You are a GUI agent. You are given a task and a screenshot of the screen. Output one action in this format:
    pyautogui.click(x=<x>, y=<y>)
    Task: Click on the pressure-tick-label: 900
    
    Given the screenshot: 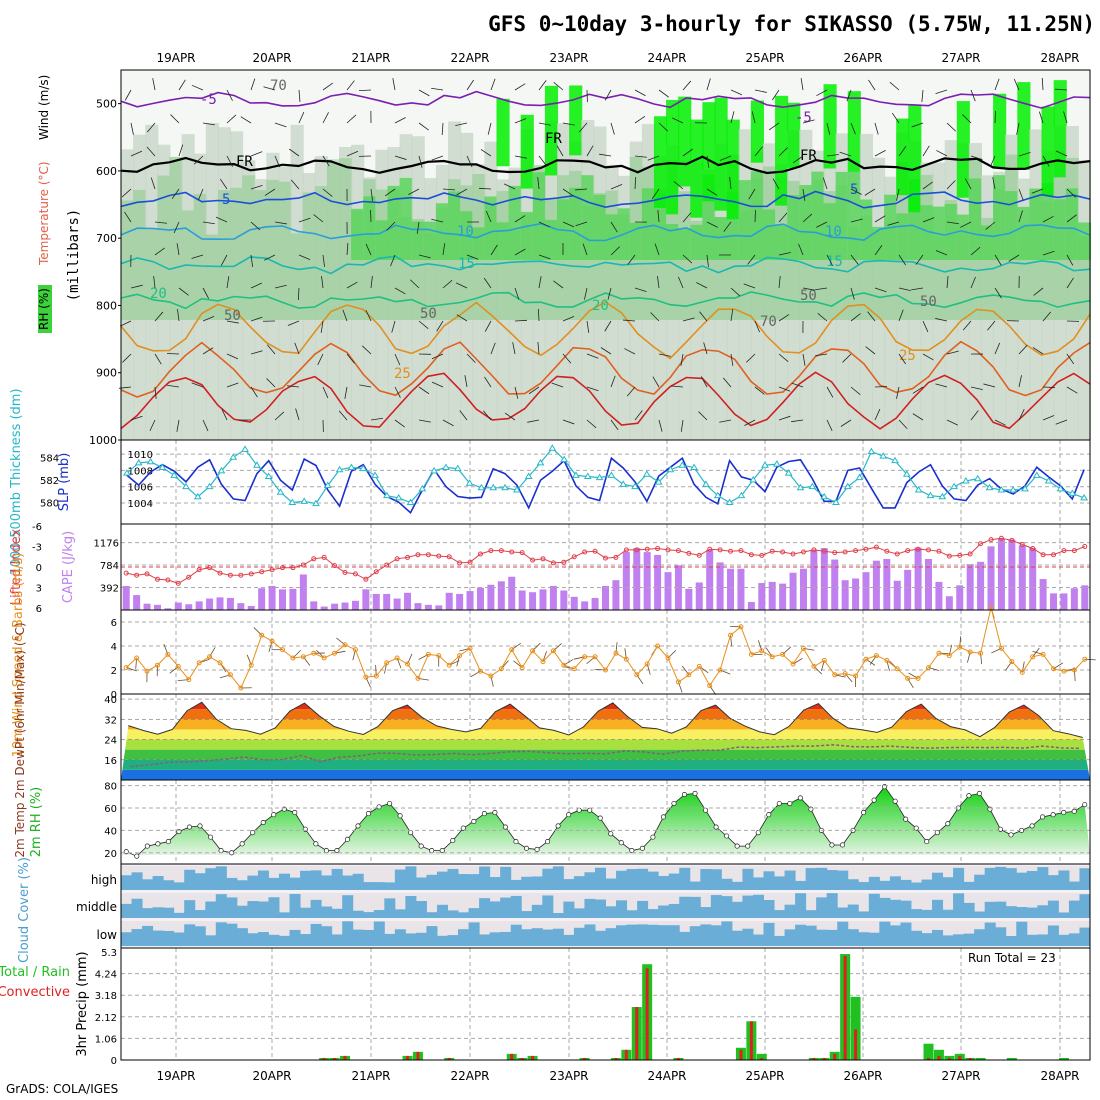 What is the action you would take?
    pyautogui.click(x=106, y=373)
    